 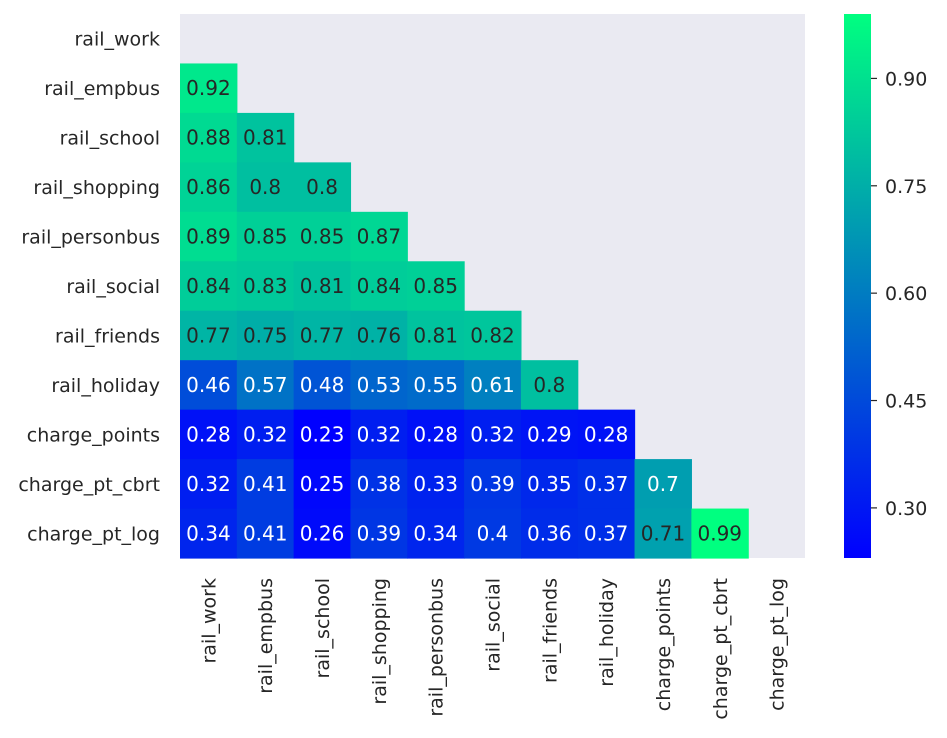 I want to click on colorbar-tick-label: 0.75, so click(x=906, y=187).